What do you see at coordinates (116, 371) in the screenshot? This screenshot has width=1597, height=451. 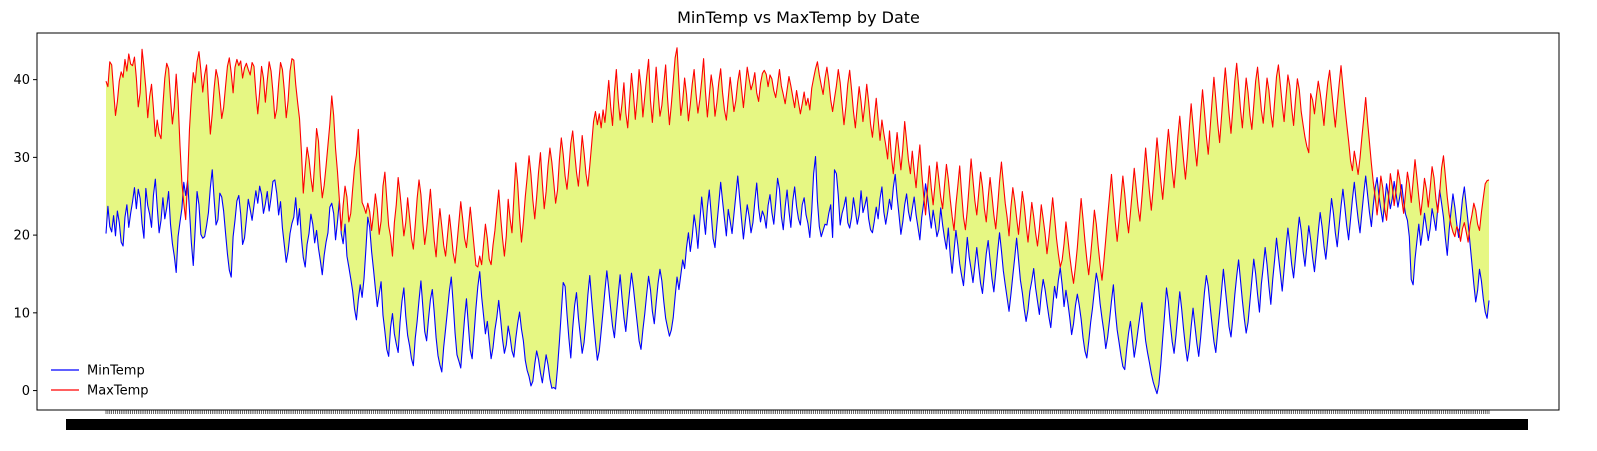 I see `legend-label-mintemp: MinTemp` at bounding box center [116, 371].